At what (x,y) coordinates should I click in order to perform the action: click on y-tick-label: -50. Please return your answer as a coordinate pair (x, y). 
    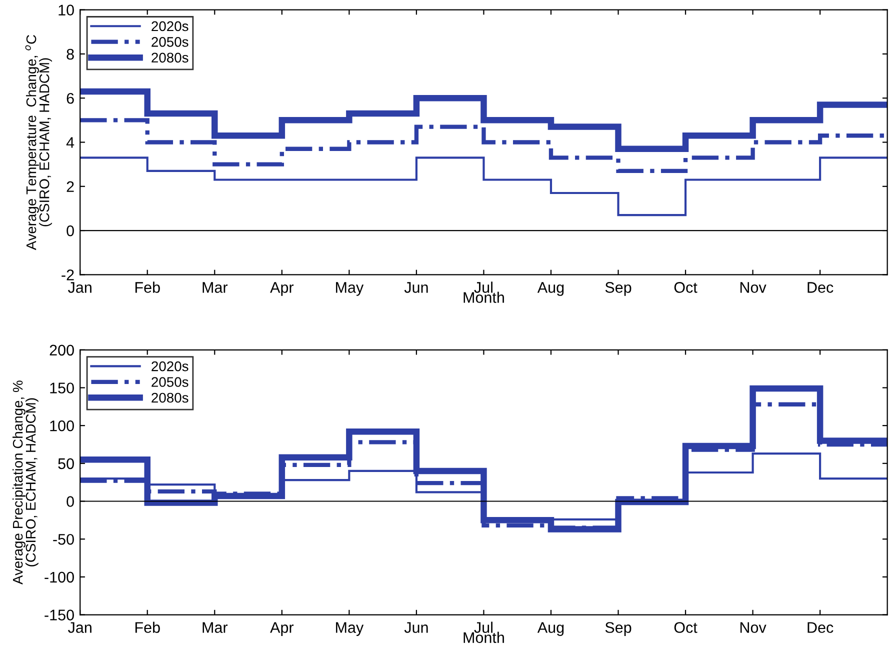
    Looking at the image, I should click on (63, 539).